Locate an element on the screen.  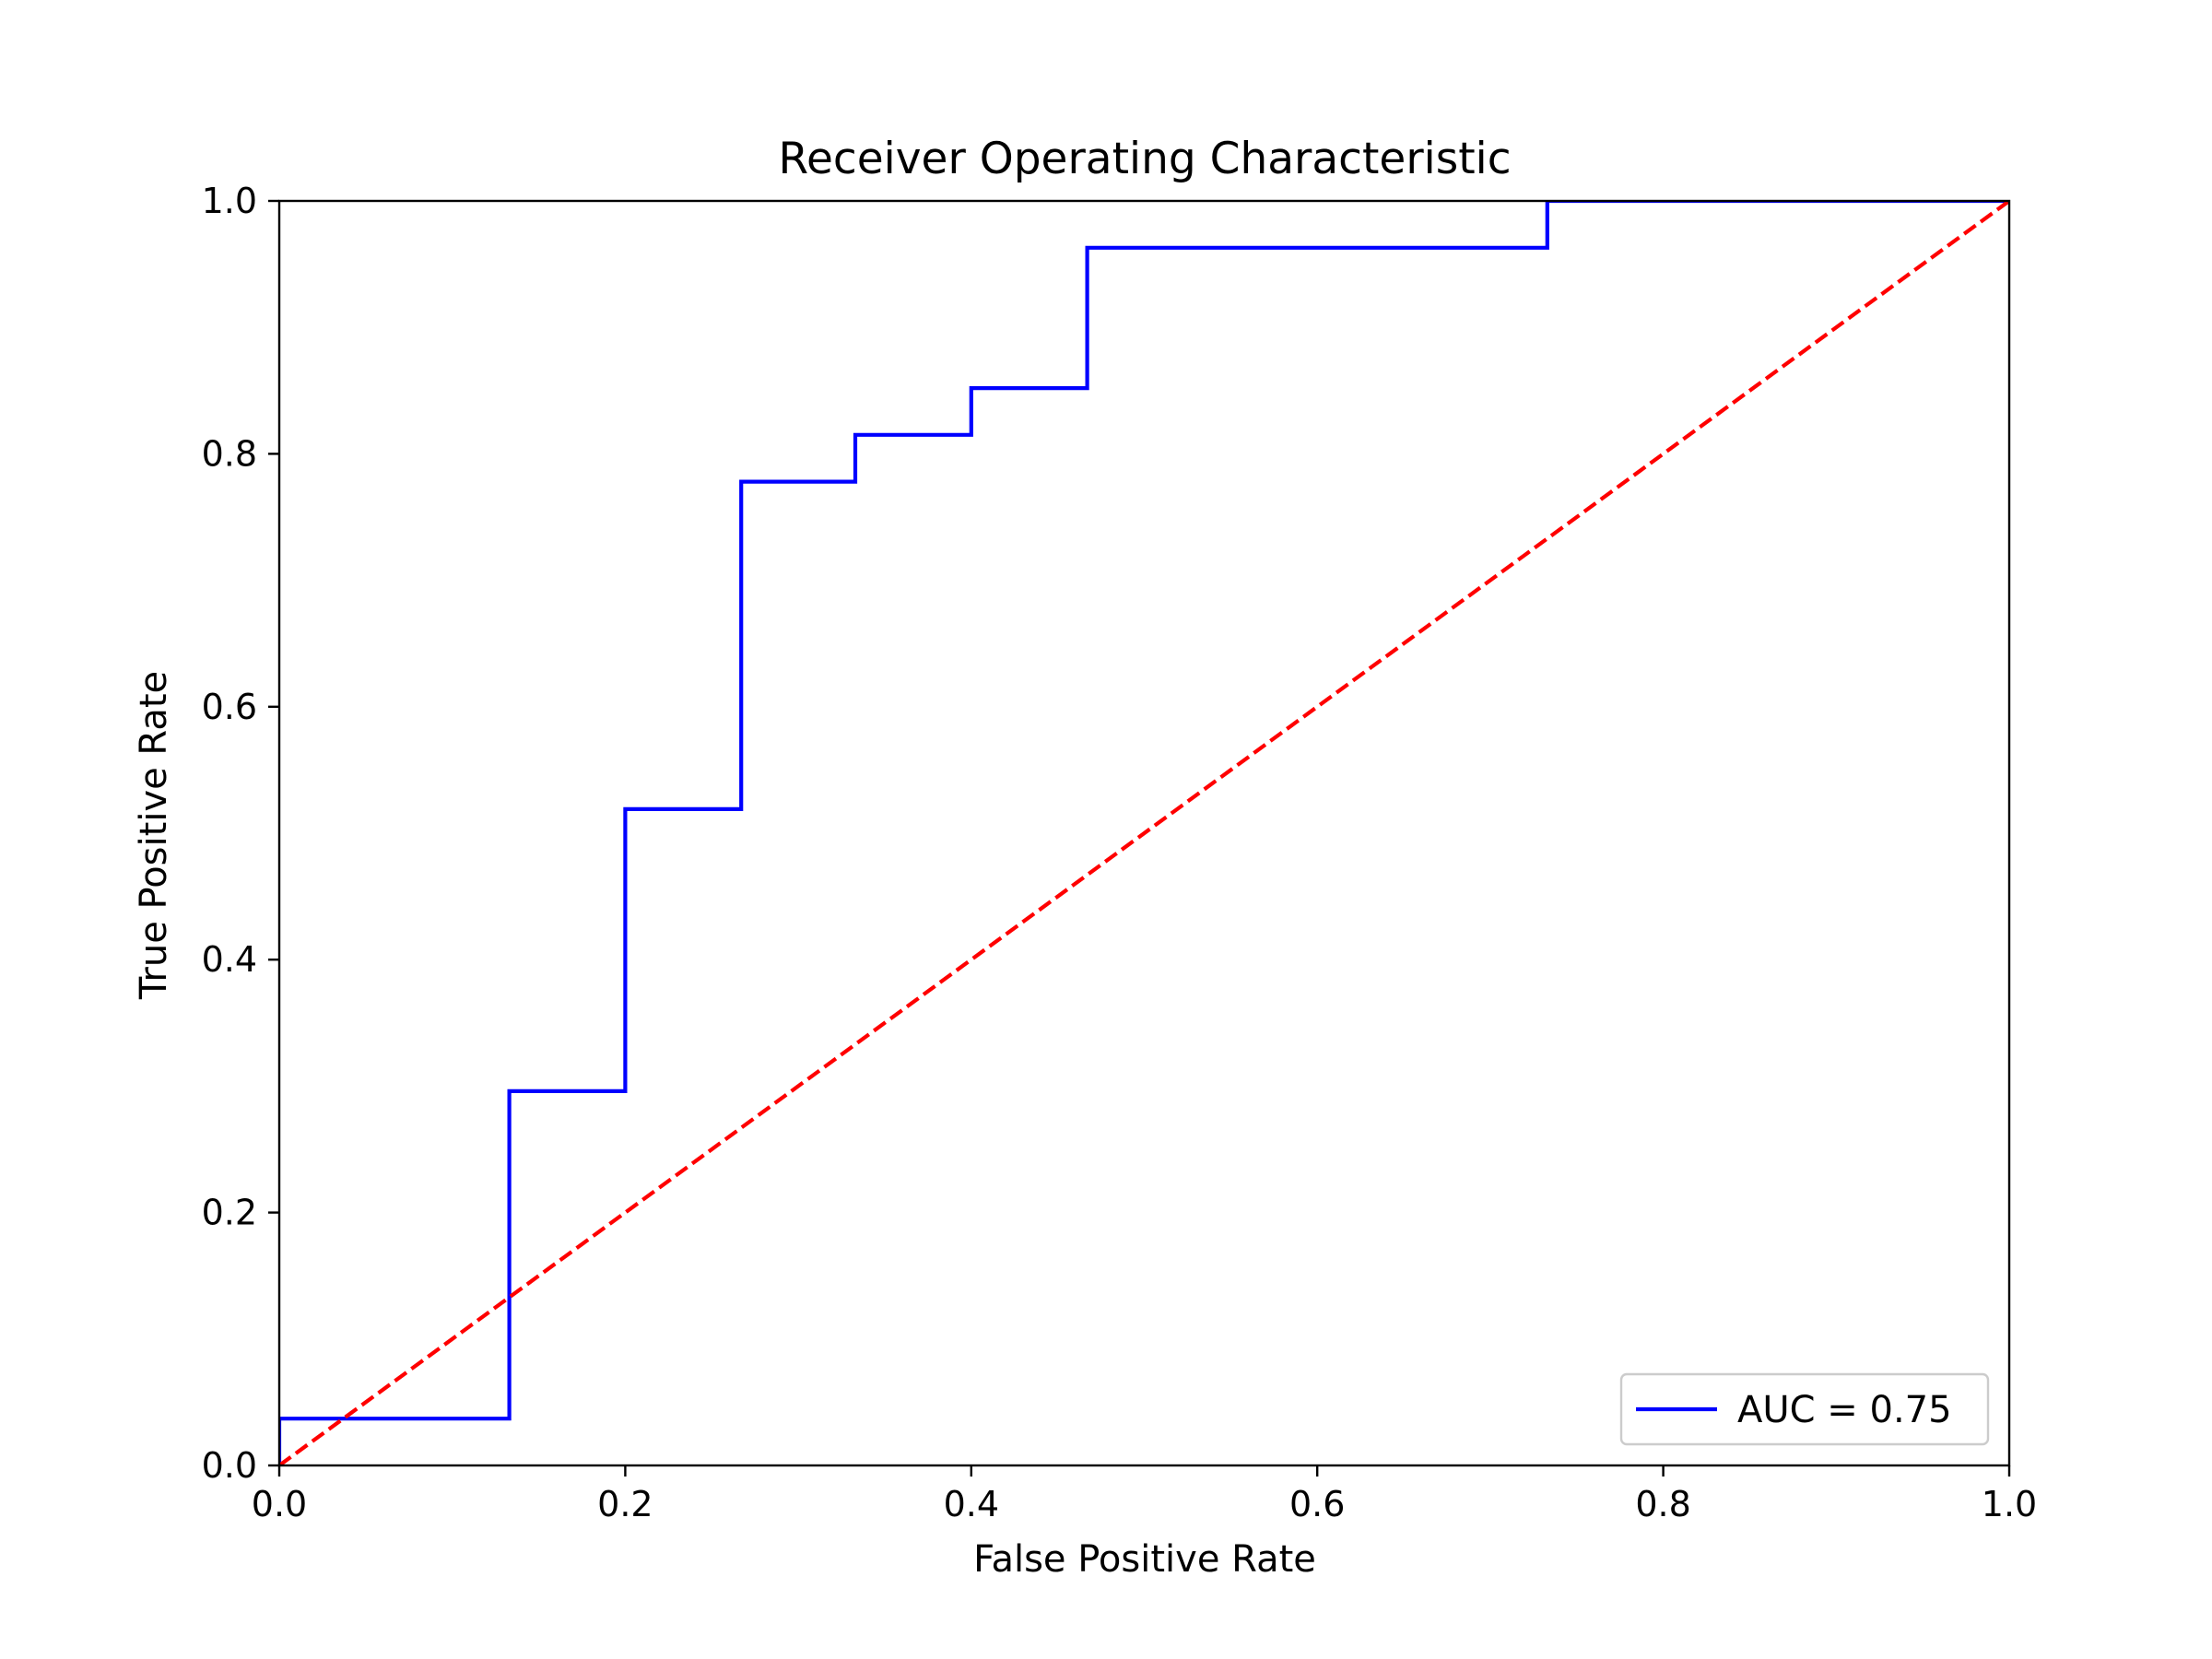
x-tick-label: 0.6 is located at coordinates (1317, 1504).